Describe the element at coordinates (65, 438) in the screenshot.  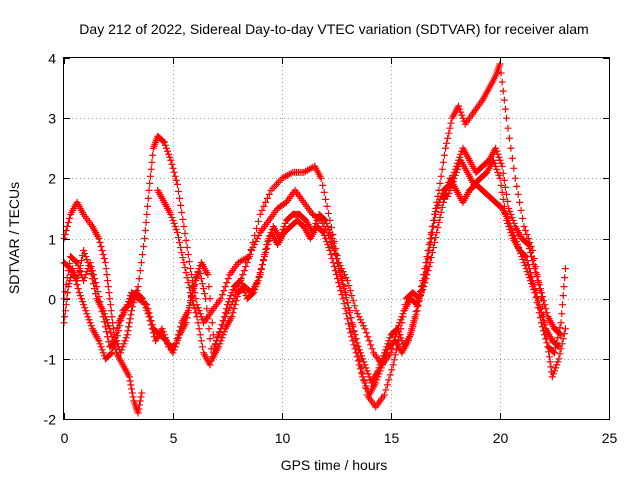
I see `x-tick-label: 0` at that location.